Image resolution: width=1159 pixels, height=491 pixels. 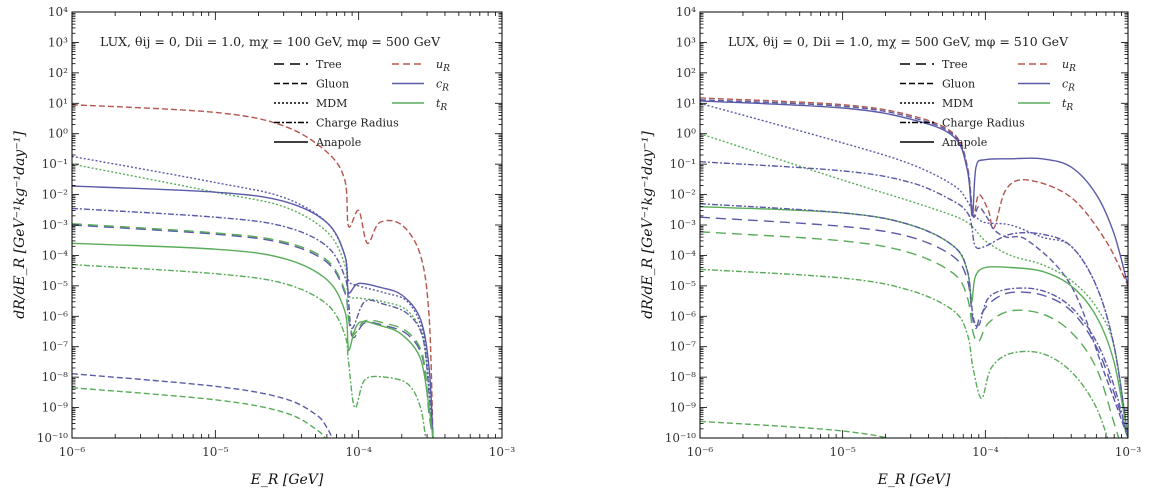 I want to click on series-cR-gluon, so click(x=203, y=405).